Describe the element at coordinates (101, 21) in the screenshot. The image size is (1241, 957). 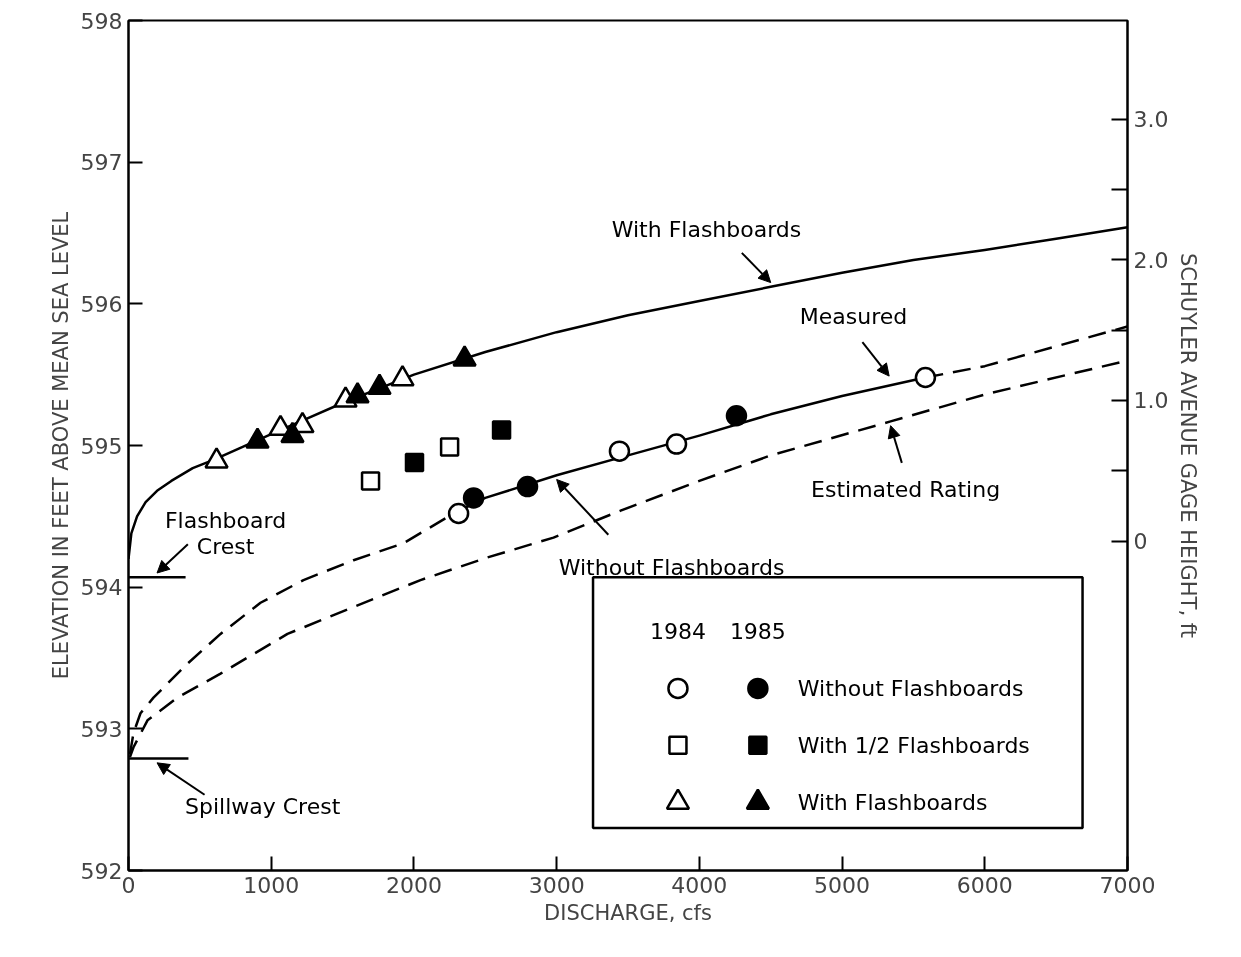
I see `y-tick-label: 598` at that location.